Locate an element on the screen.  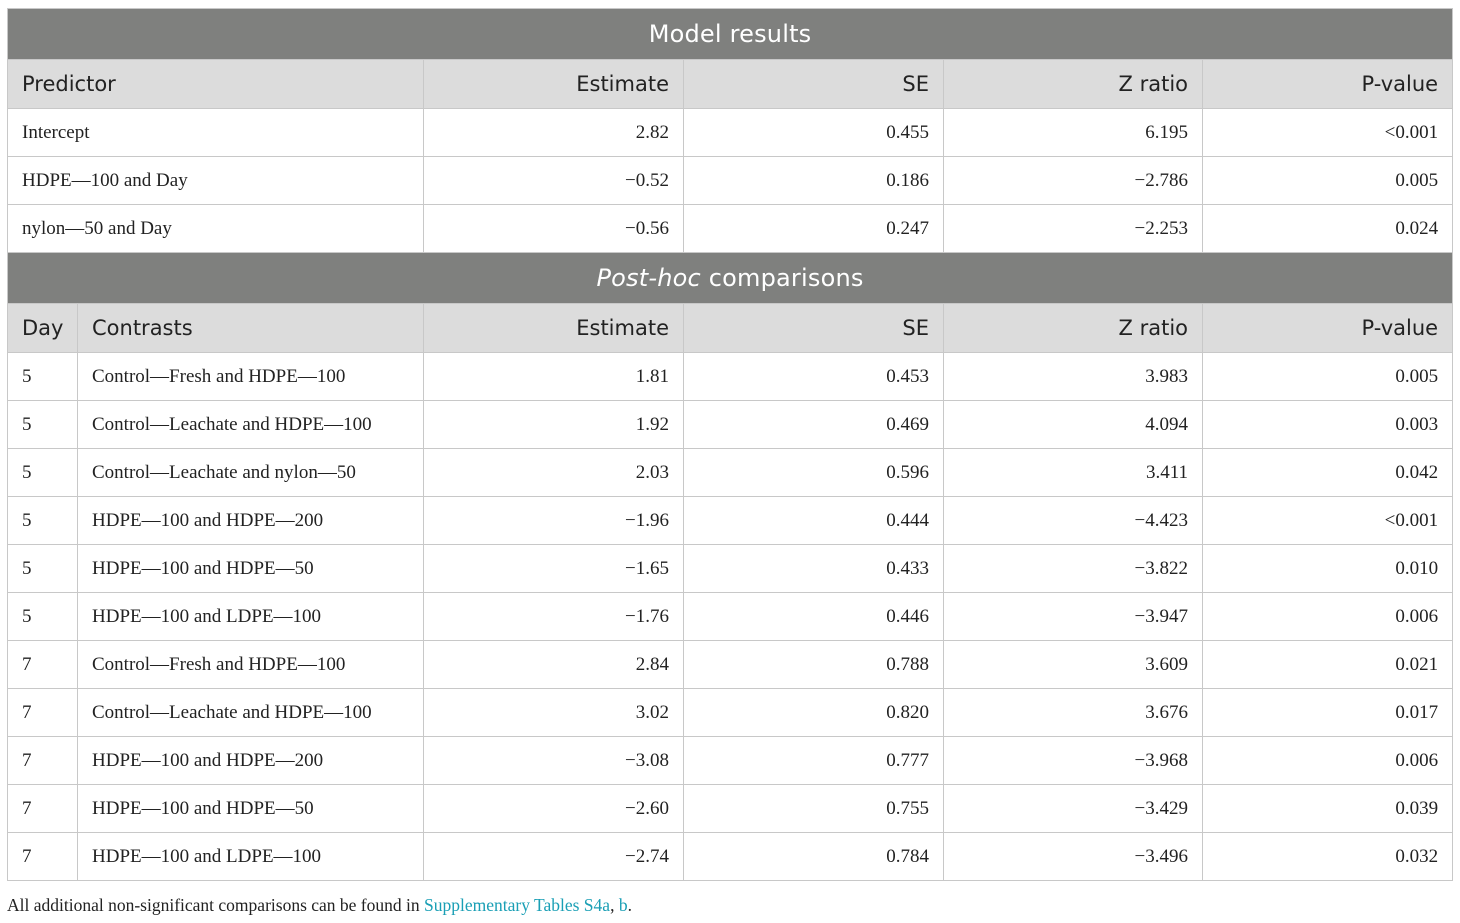
se-cell: 0.788 is located at coordinates (813, 664).